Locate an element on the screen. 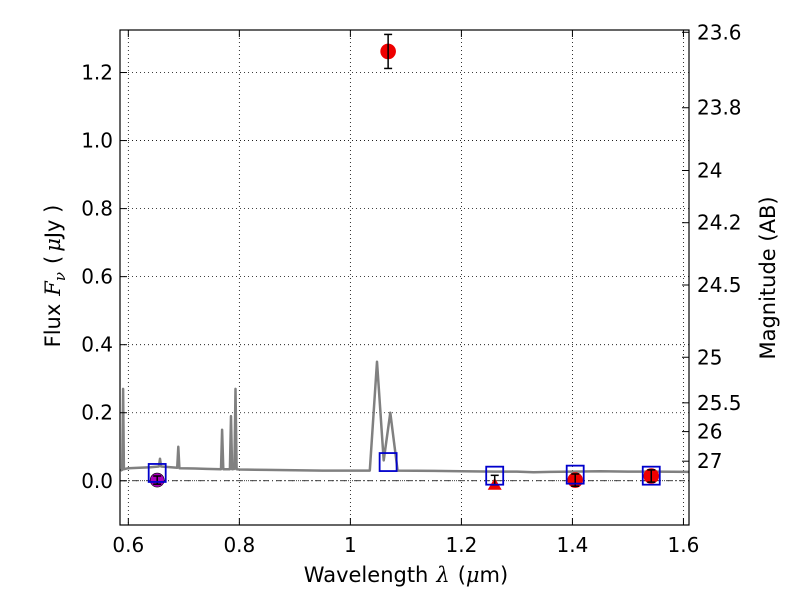  x-tick-label: 1.6 is located at coordinates (684, 545).